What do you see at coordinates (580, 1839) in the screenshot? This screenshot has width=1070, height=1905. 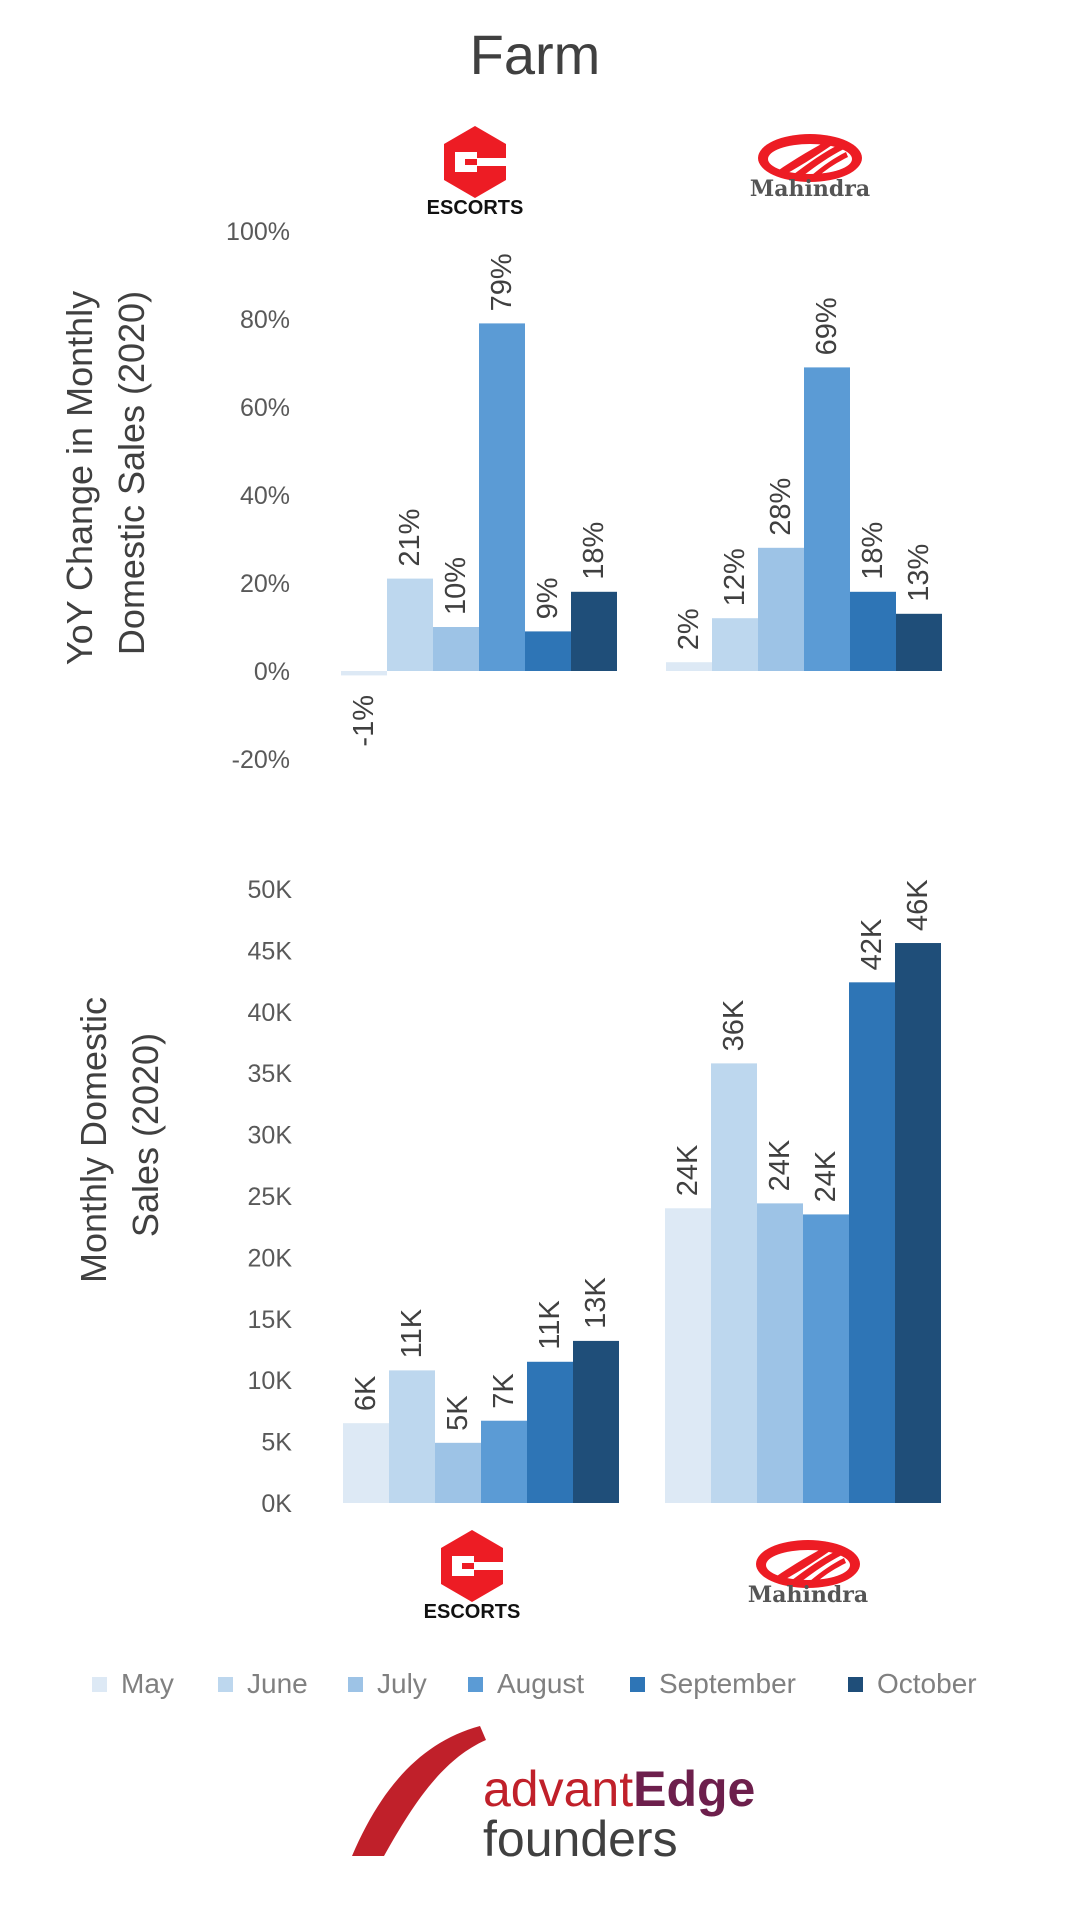 I see `advantedge-word-founders: founders` at bounding box center [580, 1839].